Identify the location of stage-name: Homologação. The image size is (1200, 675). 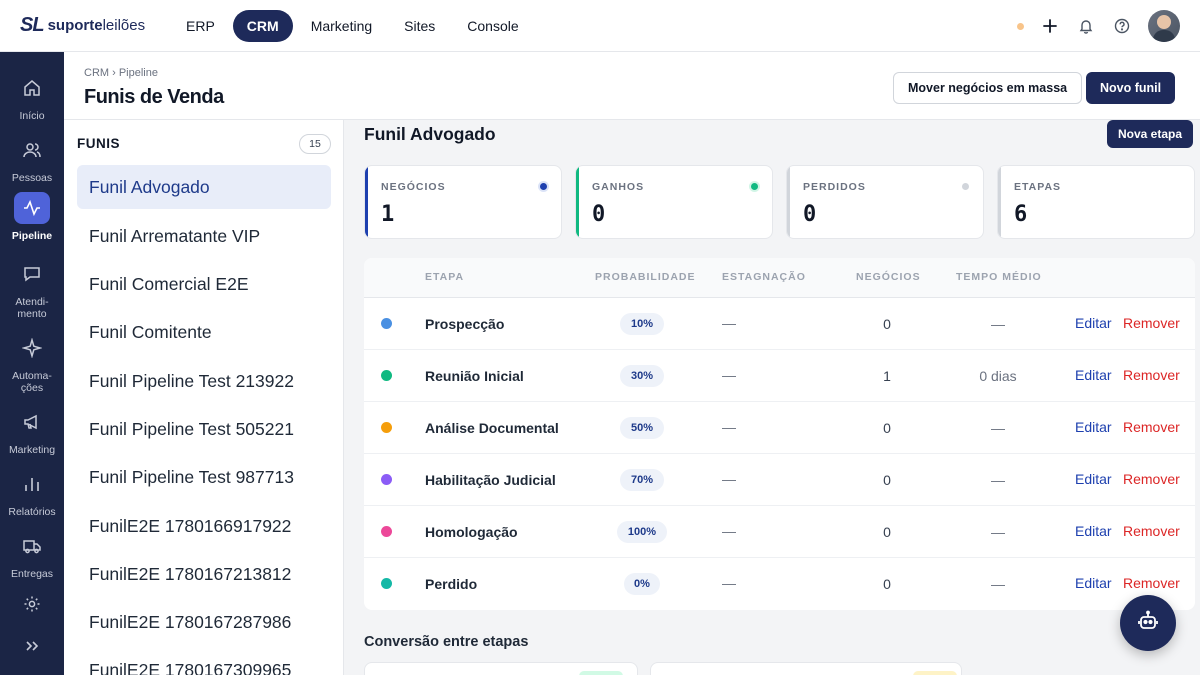
(471, 532).